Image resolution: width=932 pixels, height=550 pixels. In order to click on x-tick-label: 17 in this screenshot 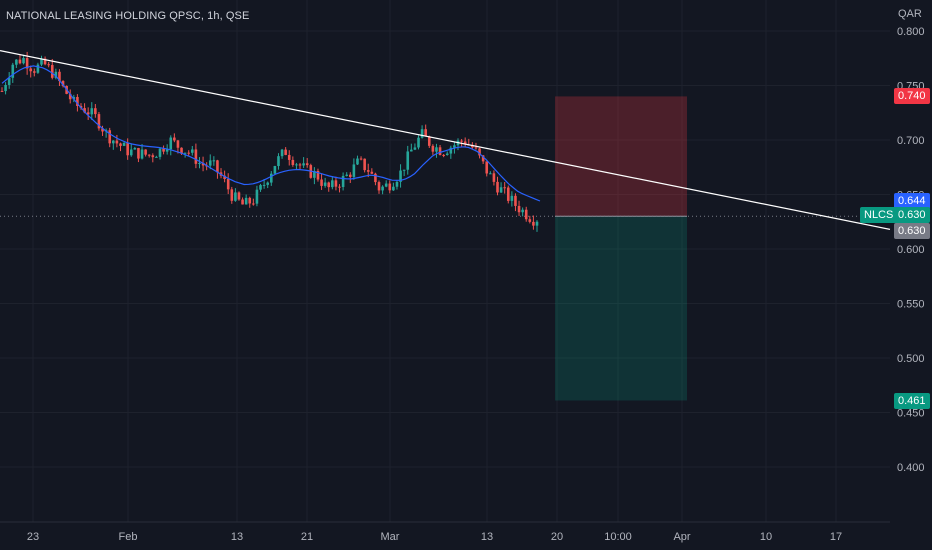, I will do `click(836, 537)`.